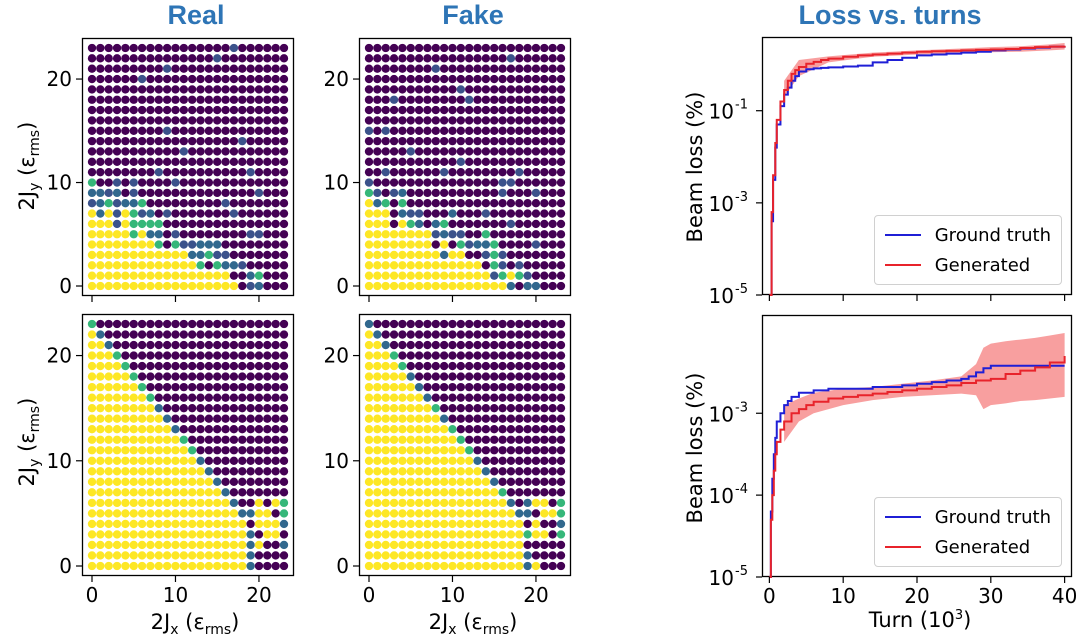 The width and height of the screenshot is (1080, 638). What do you see at coordinates (65, 566) in the screenshot?
I see `y-tick-label: 0` at bounding box center [65, 566].